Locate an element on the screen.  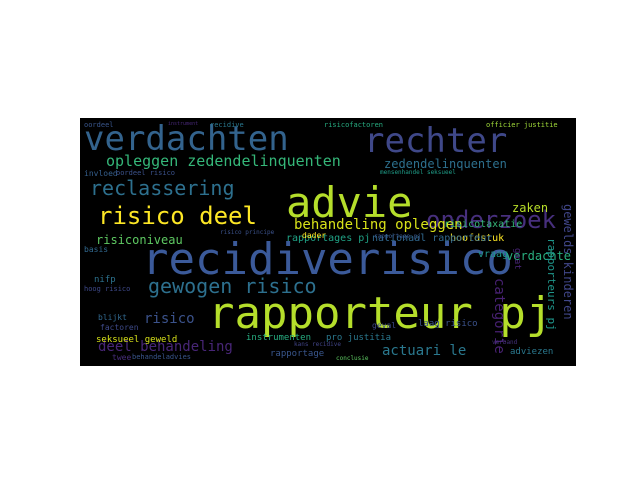
cloud-word: twee is located at coordinates (122, 357).